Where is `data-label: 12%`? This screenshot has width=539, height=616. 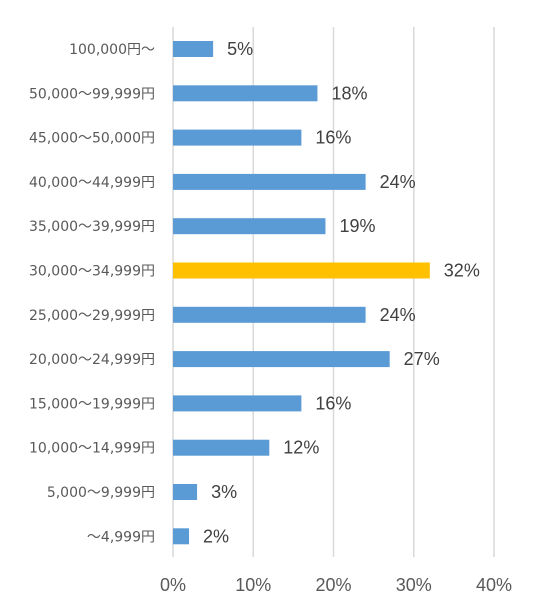
data-label: 12% is located at coordinates (301, 448).